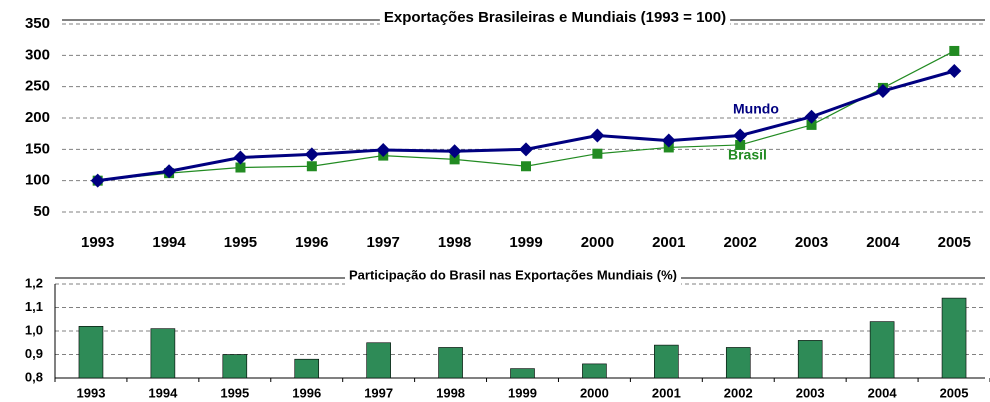 This screenshot has height=402, width=990. I want to click on y-tick-label: 1,0, so click(34, 329).